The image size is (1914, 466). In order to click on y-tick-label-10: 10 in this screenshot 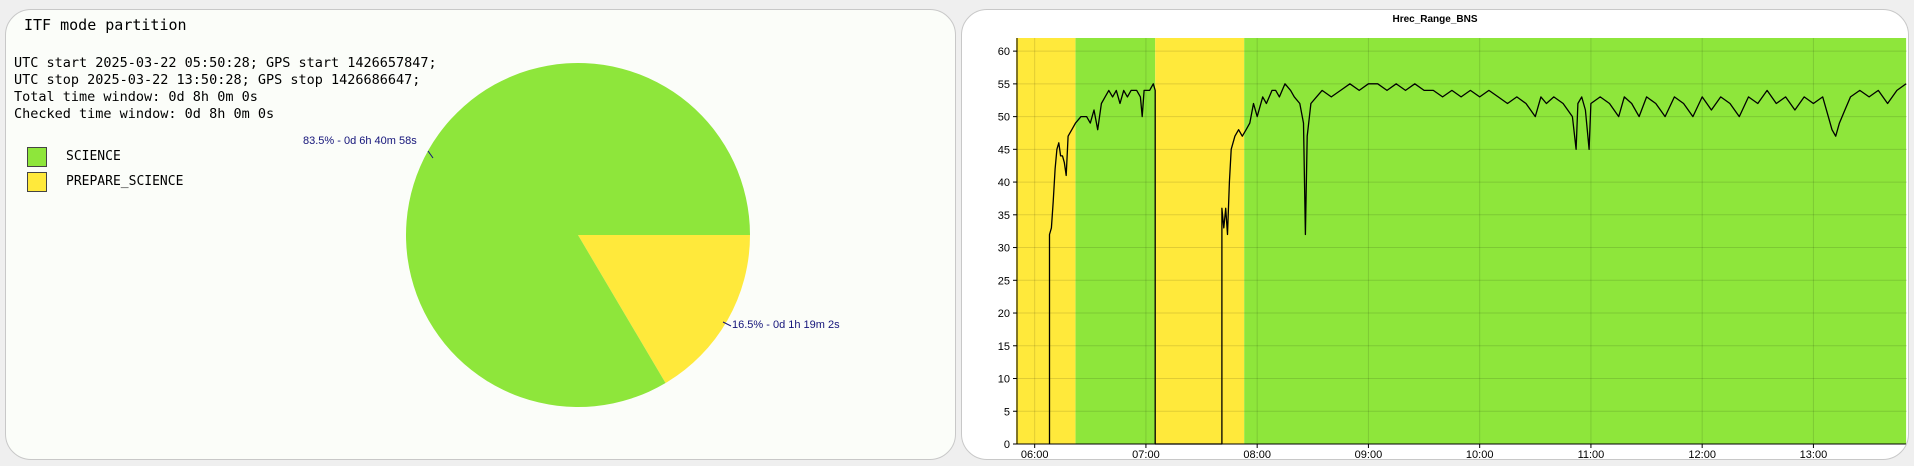, I will do `click(1004, 380)`.